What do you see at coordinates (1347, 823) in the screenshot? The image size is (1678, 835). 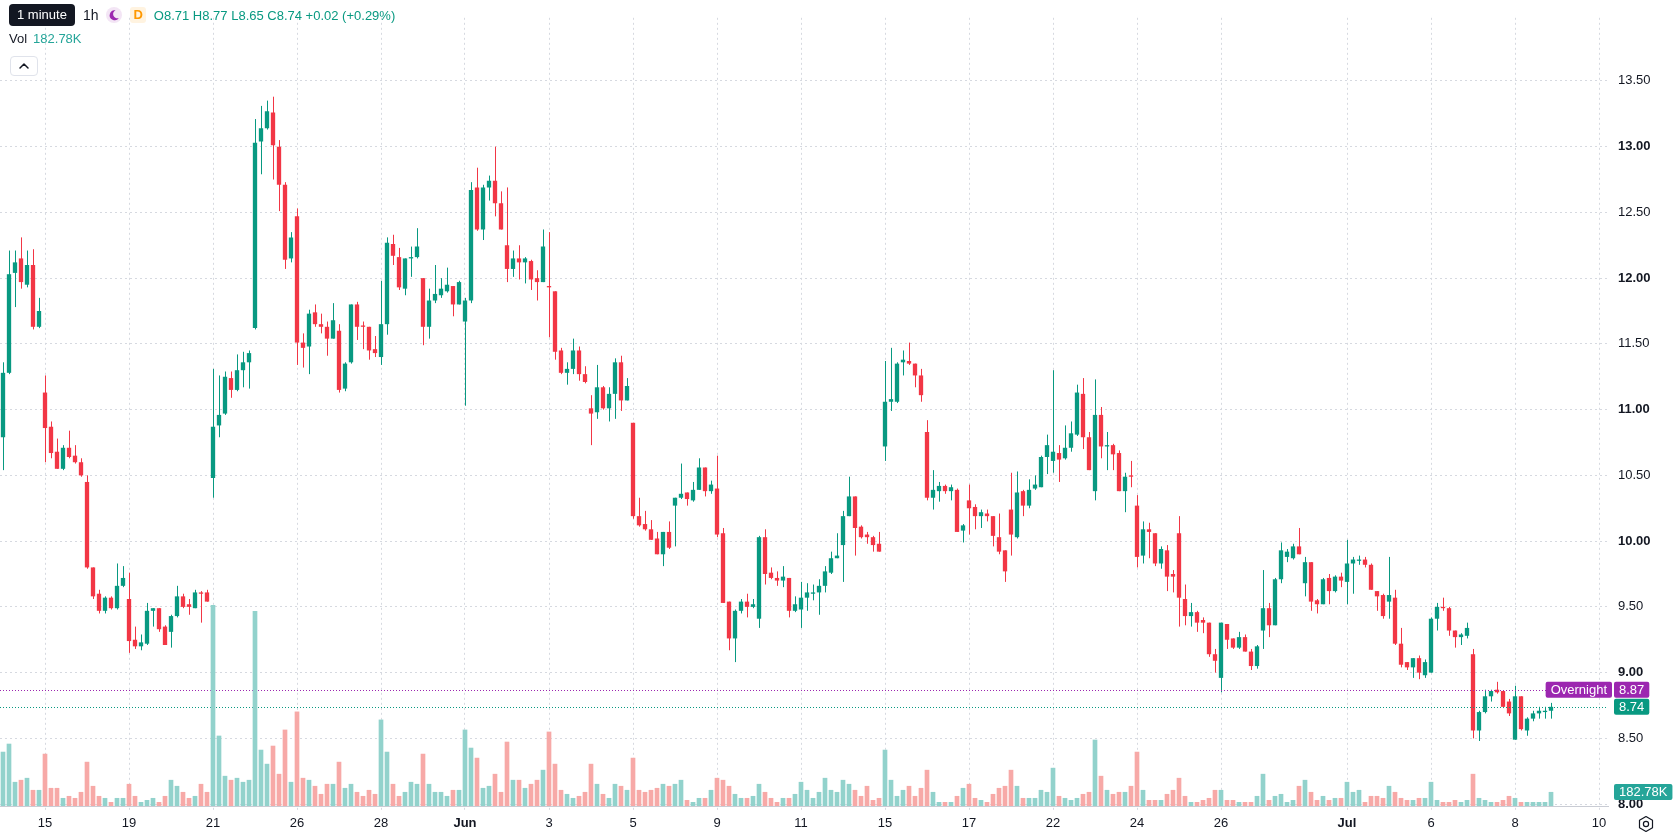 I see `x-tick-label: Jul` at bounding box center [1347, 823].